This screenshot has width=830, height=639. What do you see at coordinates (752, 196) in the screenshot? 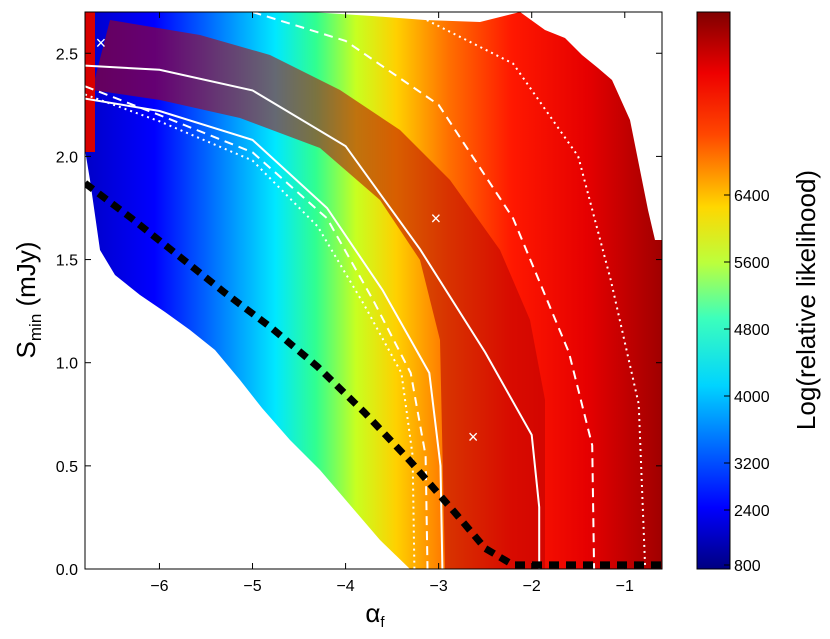
I see `colorbar-tick-label: 6400` at bounding box center [752, 196].